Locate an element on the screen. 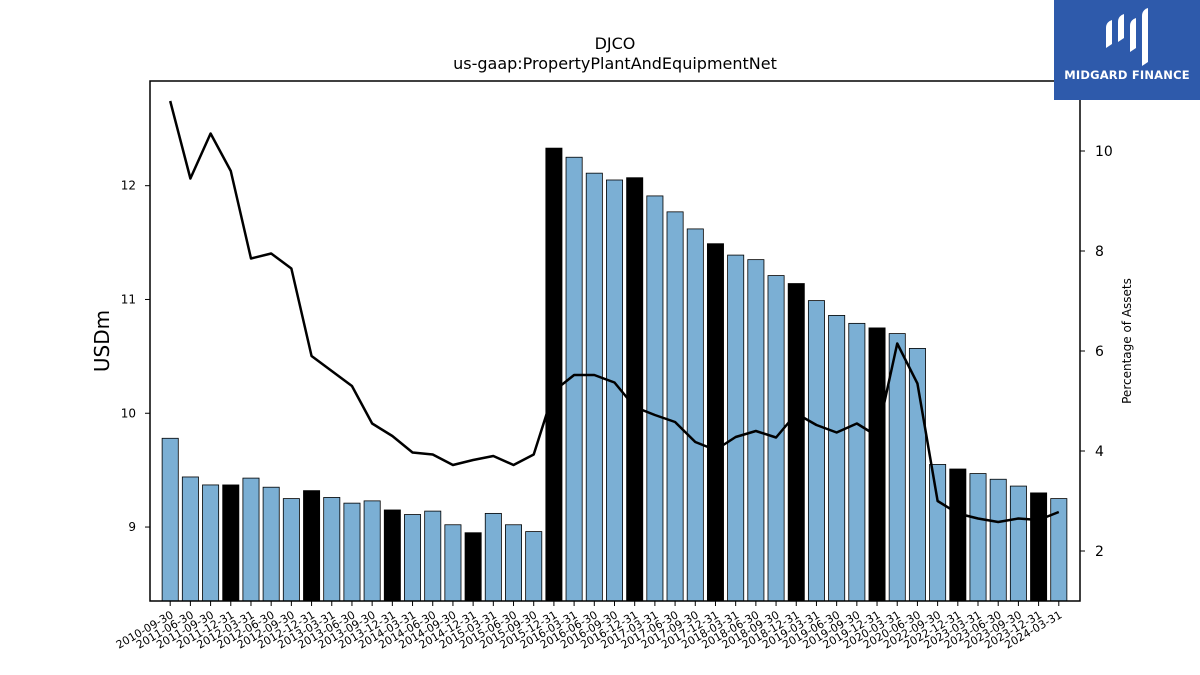 This screenshot has height=675, width=1200. left-tick-label: 9 is located at coordinates (132, 527).